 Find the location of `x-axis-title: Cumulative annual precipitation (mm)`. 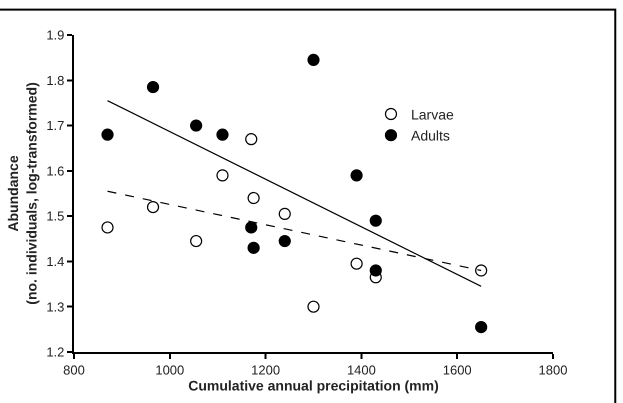

x-axis-title: Cumulative annual precipitation (mm) is located at coordinates (313, 386).